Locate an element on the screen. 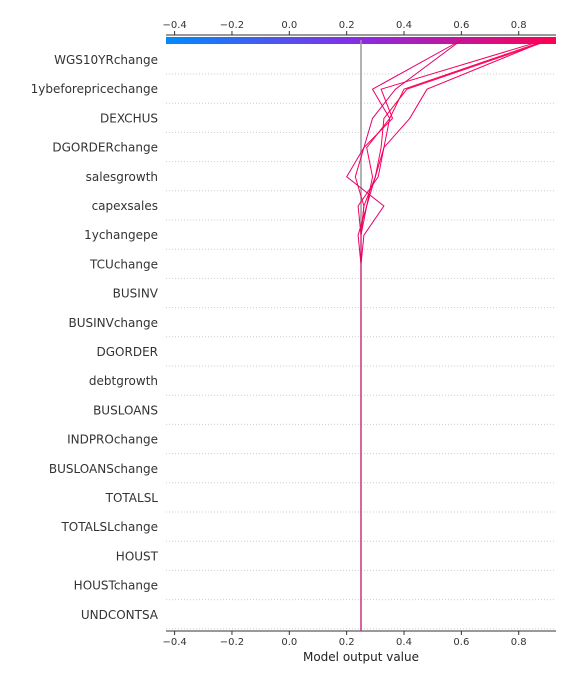 This screenshot has width=576, height=684. feature-label: BUSLOANSchange is located at coordinates (103, 469).